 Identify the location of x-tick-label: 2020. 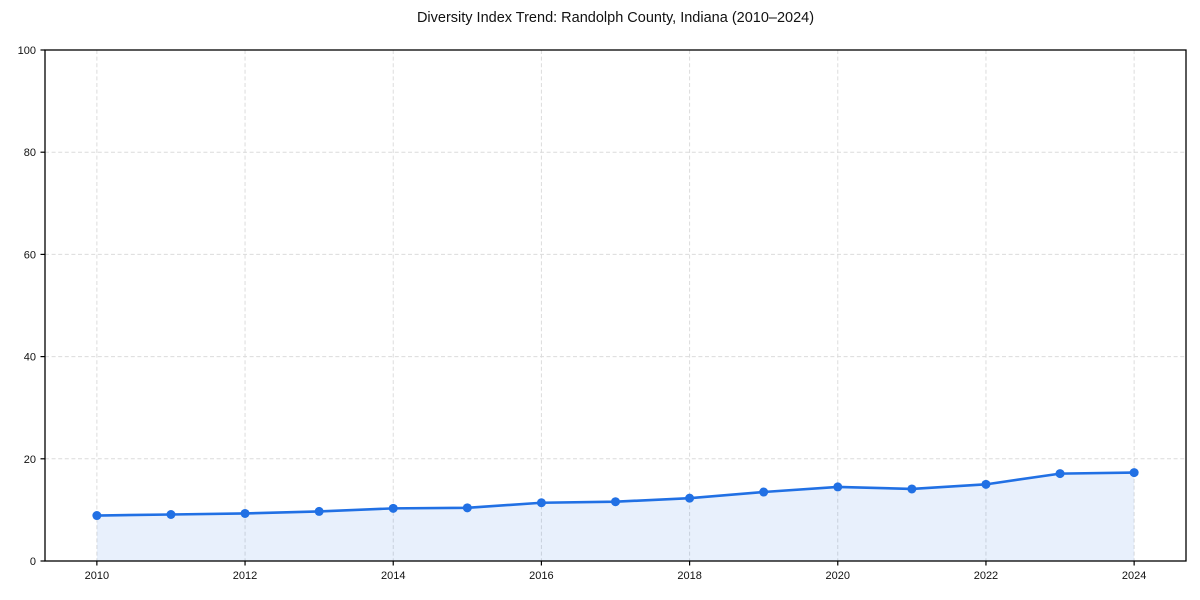
(838, 576).